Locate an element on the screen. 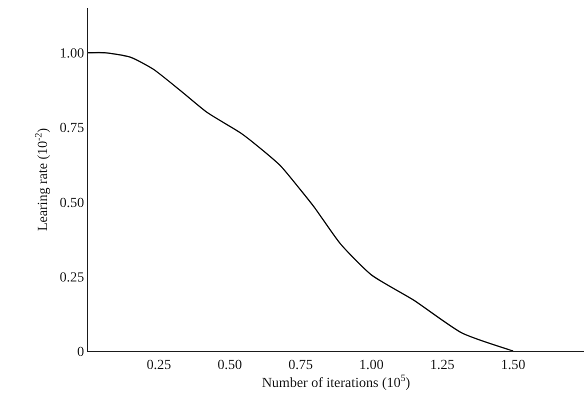  x-tick-label: 0.25 is located at coordinates (159, 365).